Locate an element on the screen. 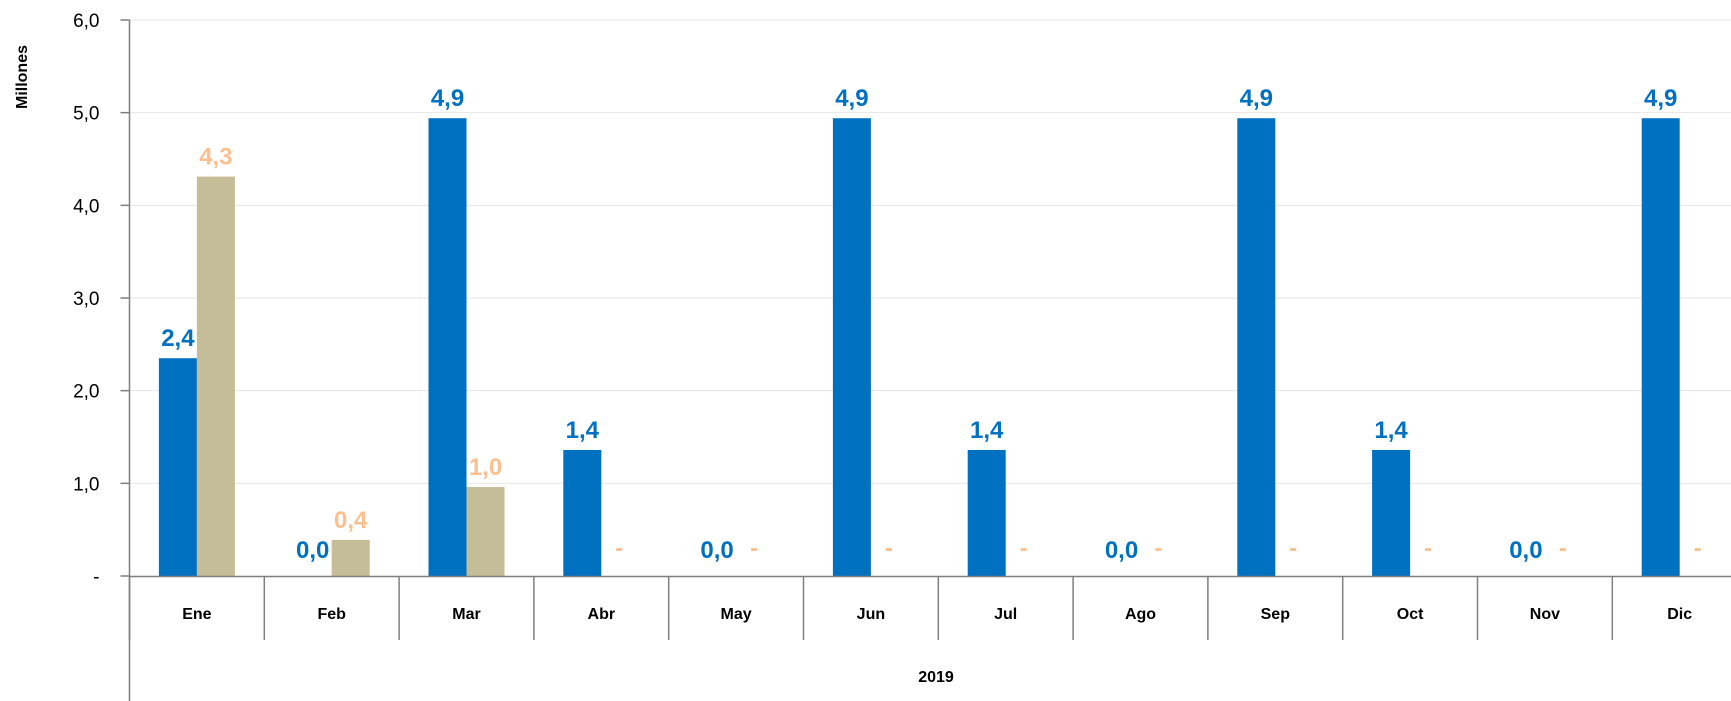  y-tick-labels: - 1,0 2,0 3,0 4,0 5,0 6,0 is located at coordinates (101, 299).